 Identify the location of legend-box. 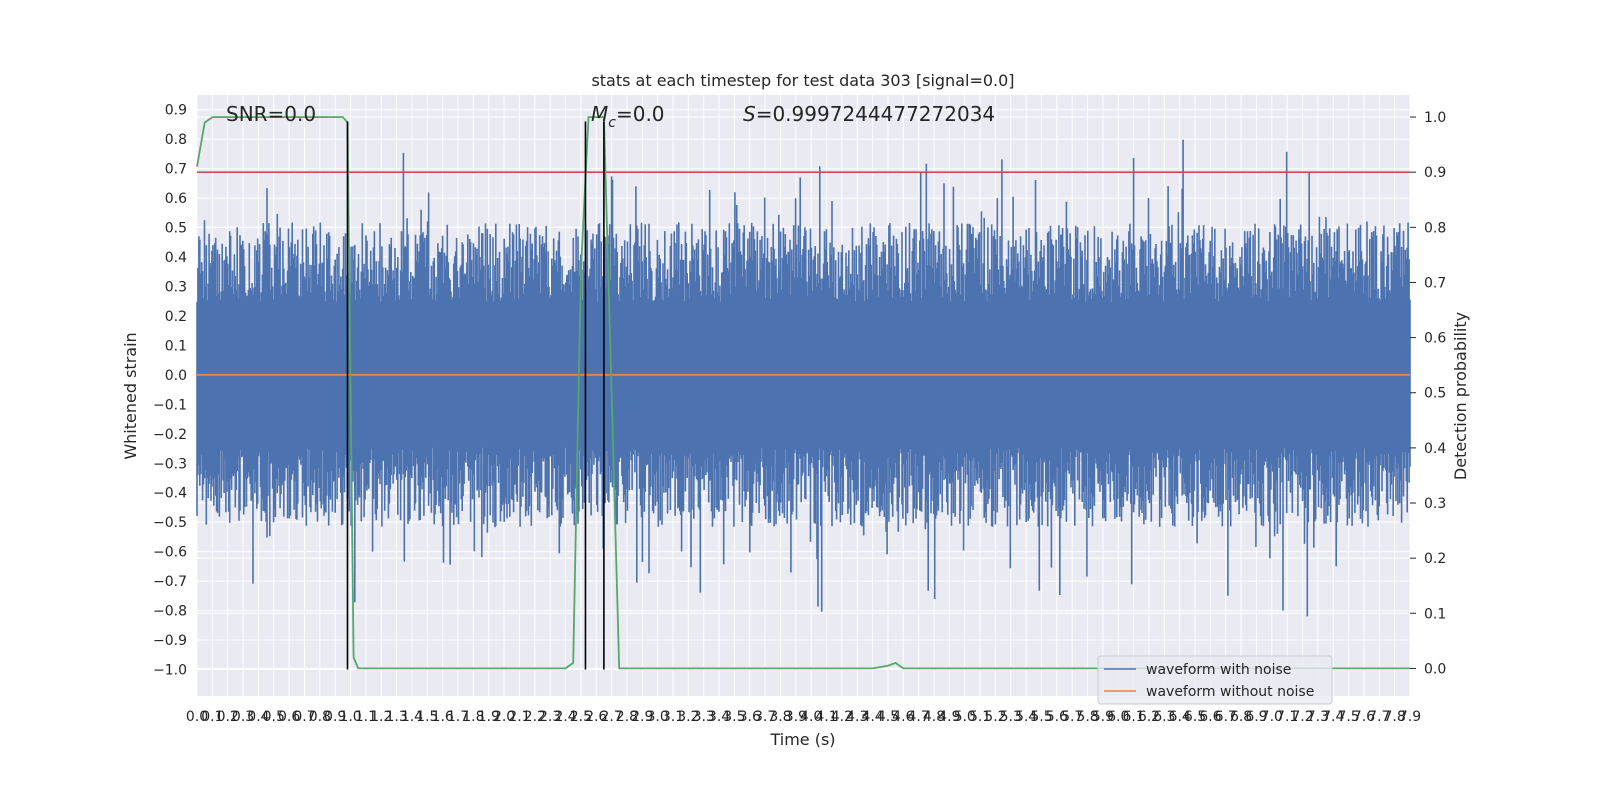
(1215, 680).